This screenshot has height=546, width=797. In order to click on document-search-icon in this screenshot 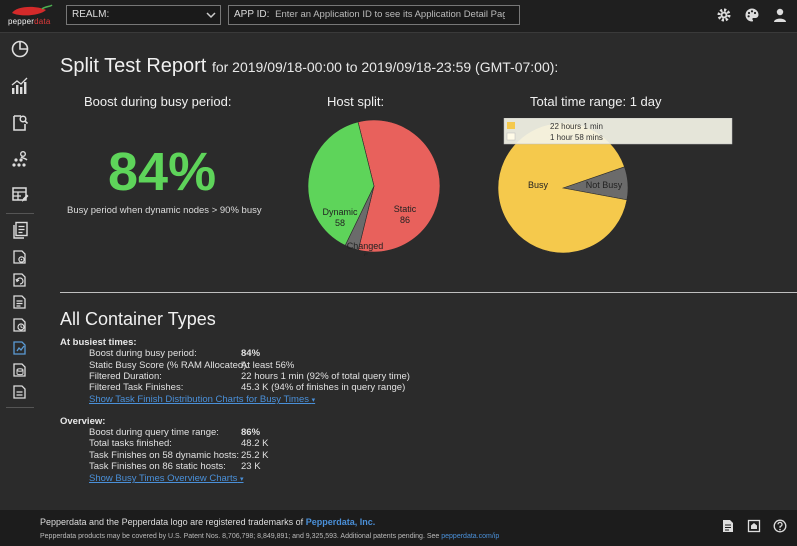, I will do `click(20, 123)`.